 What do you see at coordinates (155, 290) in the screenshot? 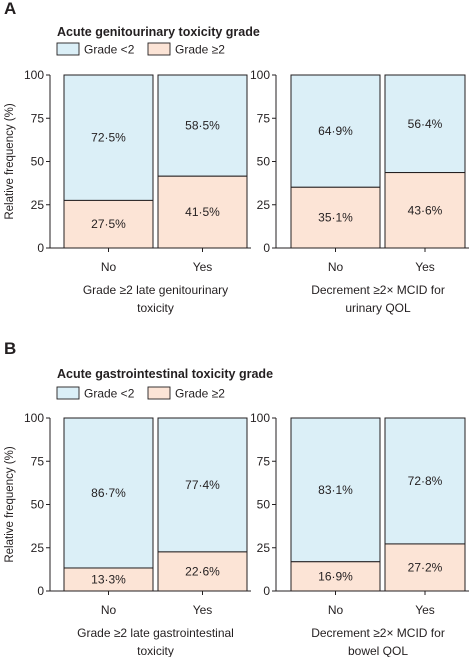
I see `x-axis-label: Grade ≥2 late genitourinary` at bounding box center [155, 290].